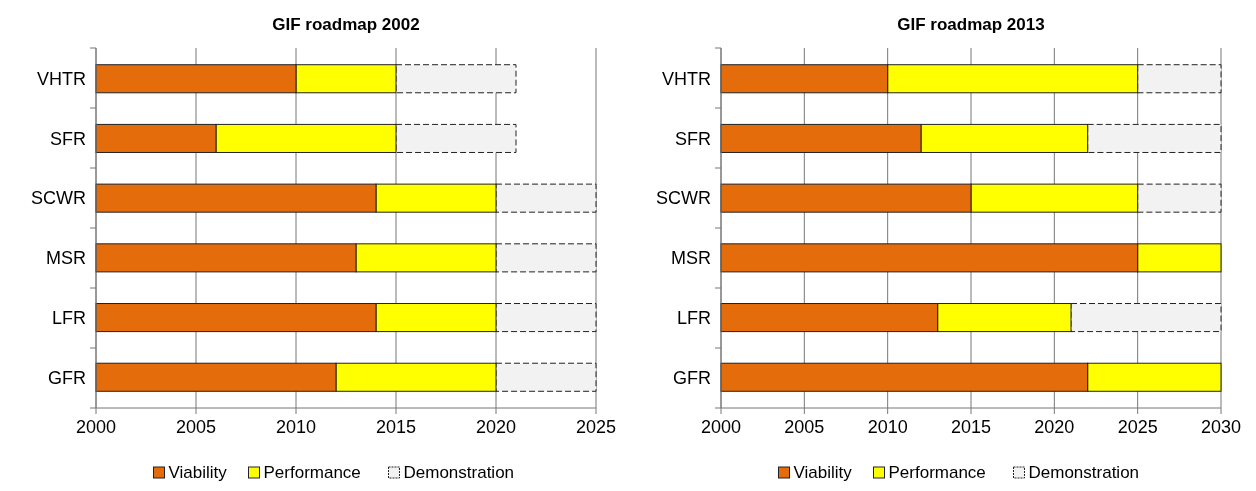 The width and height of the screenshot is (1256, 491). I want to click on x-tick-label: 2030, so click(1221, 427).